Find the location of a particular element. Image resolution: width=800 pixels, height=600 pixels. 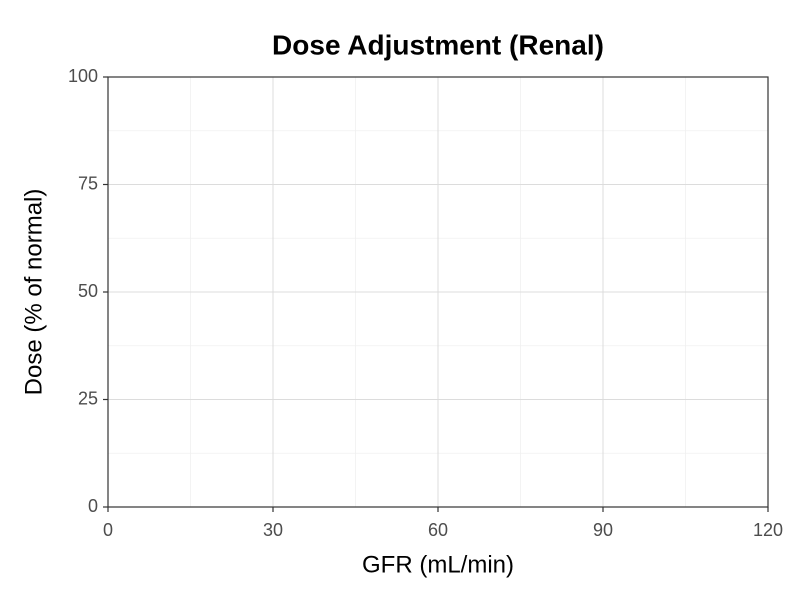

x-tick-label: 30 is located at coordinates (273, 530).